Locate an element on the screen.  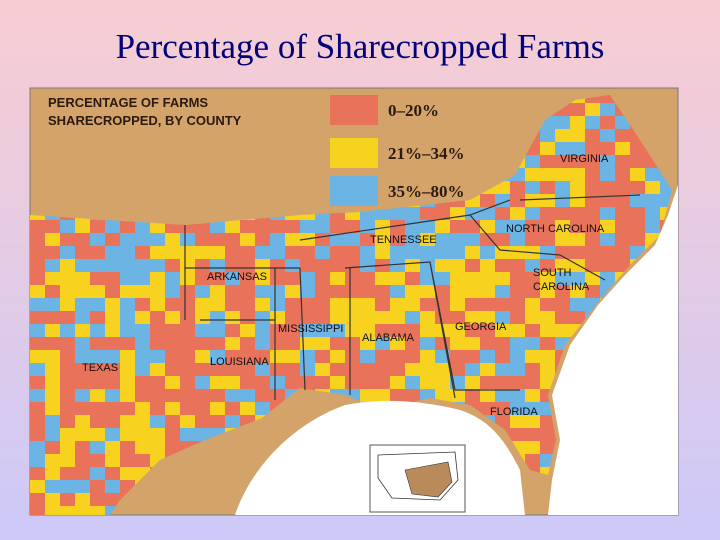
state-label: ARKANSAS is located at coordinates (237, 277).